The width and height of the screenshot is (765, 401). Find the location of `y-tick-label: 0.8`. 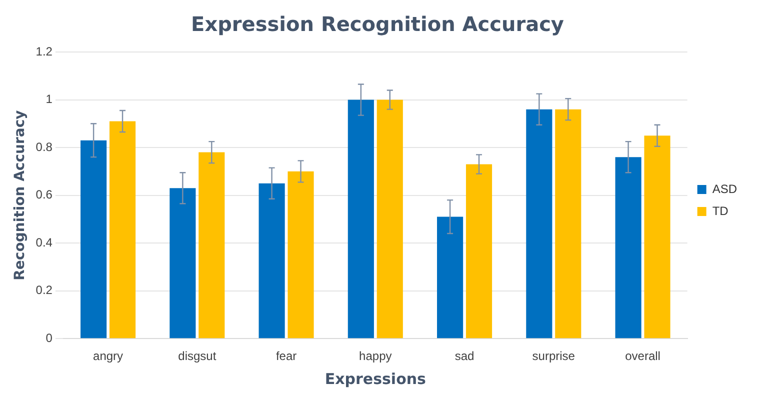

y-tick-label: 0.8 is located at coordinates (44, 147).